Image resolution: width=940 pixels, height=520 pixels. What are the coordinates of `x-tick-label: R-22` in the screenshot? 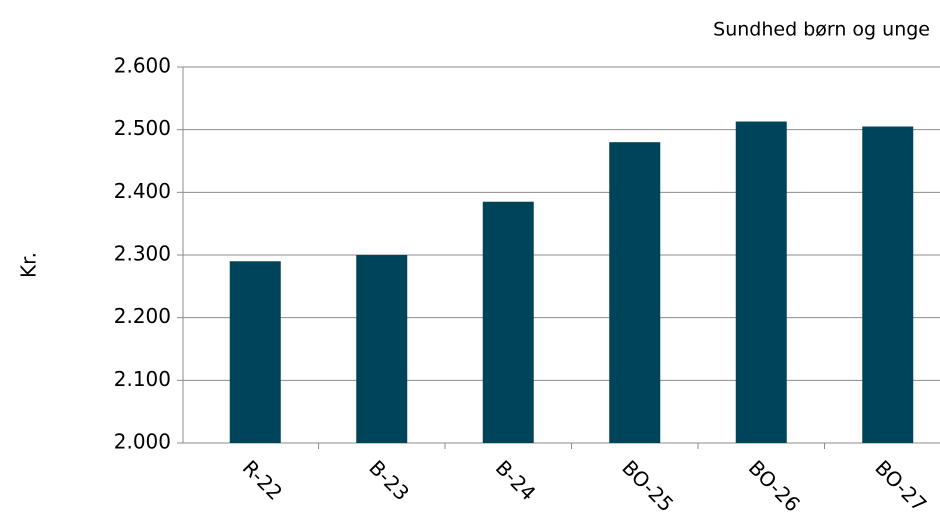 It's located at (262, 479).